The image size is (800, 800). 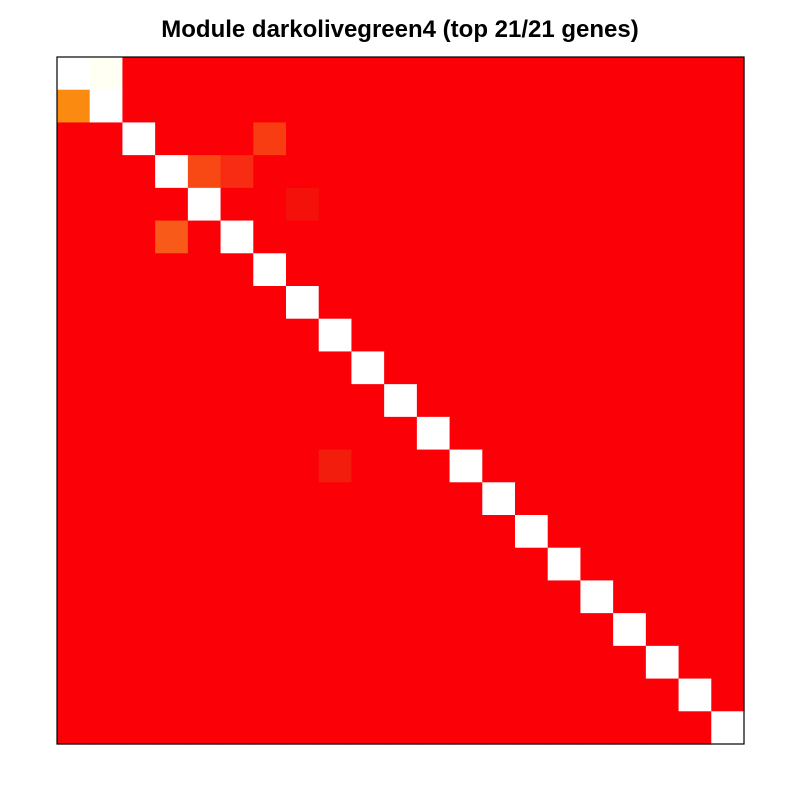 I want to click on heatmap-highlight-cell, so click(x=106, y=74).